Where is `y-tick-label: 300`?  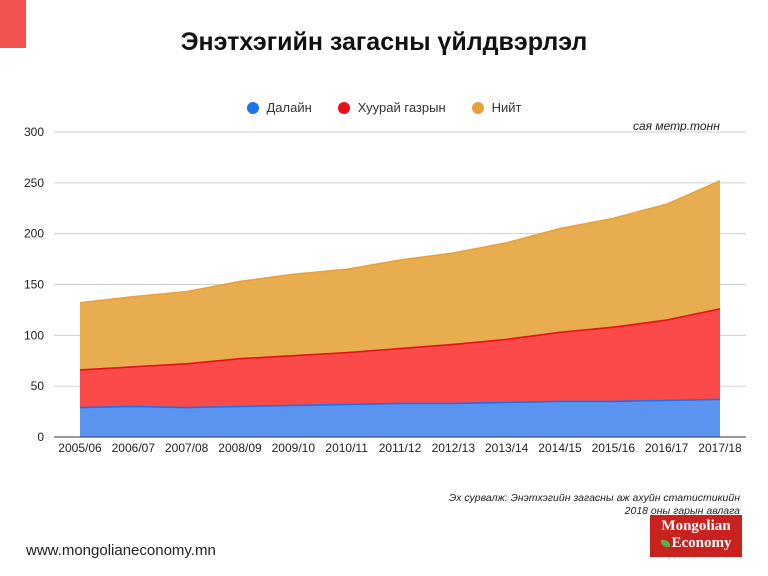
y-tick-label: 300 is located at coordinates (34, 132).